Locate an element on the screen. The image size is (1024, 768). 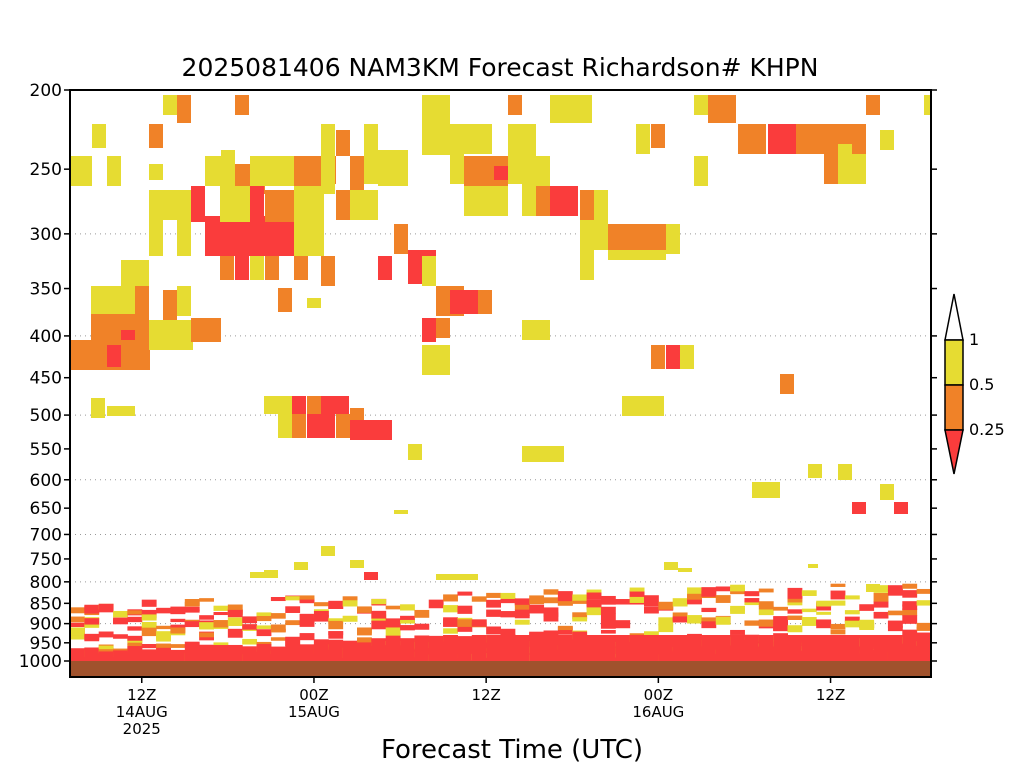
y-tick-label: 700 is located at coordinates (46, 535).